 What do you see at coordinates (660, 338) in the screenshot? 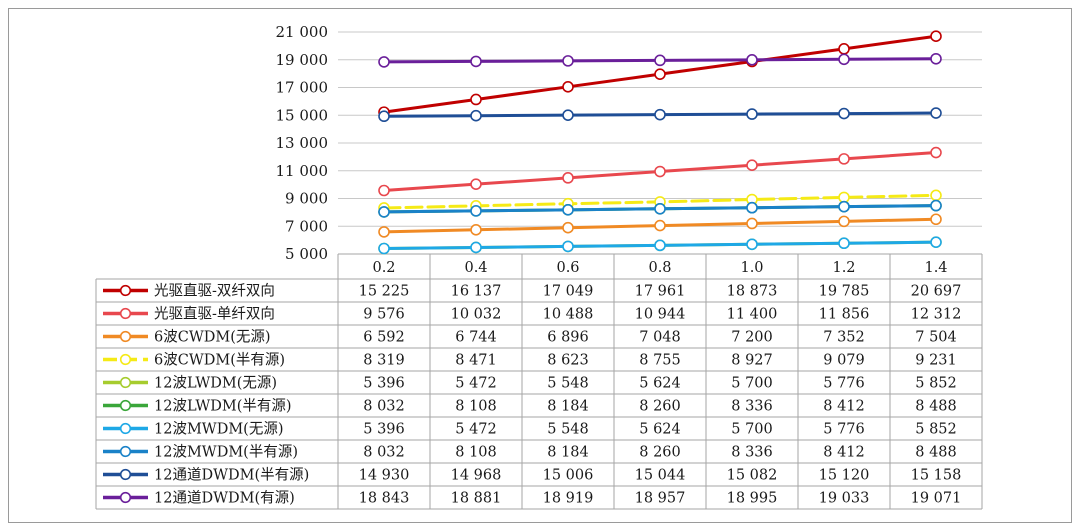
I see `table-cell-value: 7 048` at bounding box center [660, 338].